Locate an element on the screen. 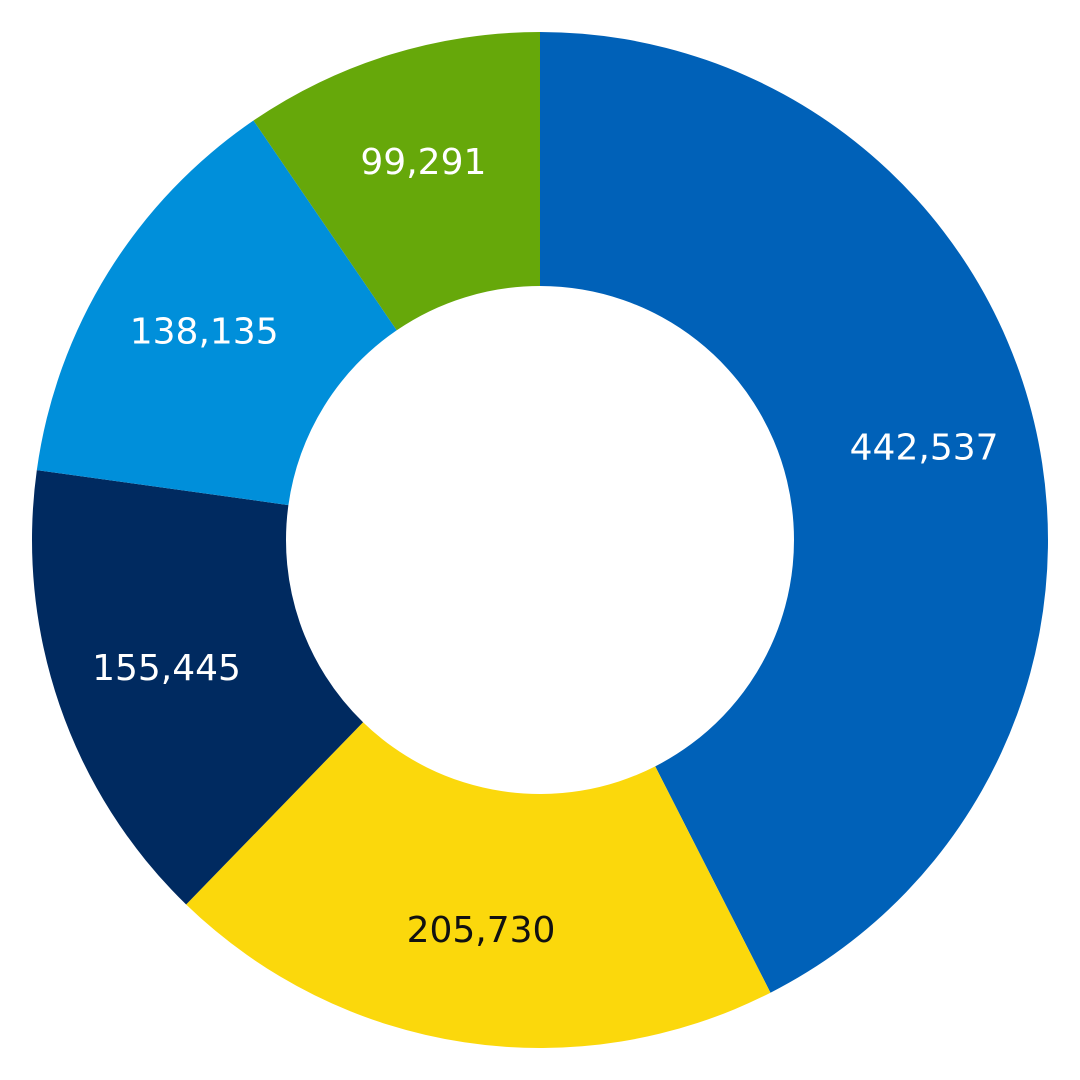 This screenshot has width=1080, height=1080. slice-label-3: 155,445 is located at coordinates (166, 668).